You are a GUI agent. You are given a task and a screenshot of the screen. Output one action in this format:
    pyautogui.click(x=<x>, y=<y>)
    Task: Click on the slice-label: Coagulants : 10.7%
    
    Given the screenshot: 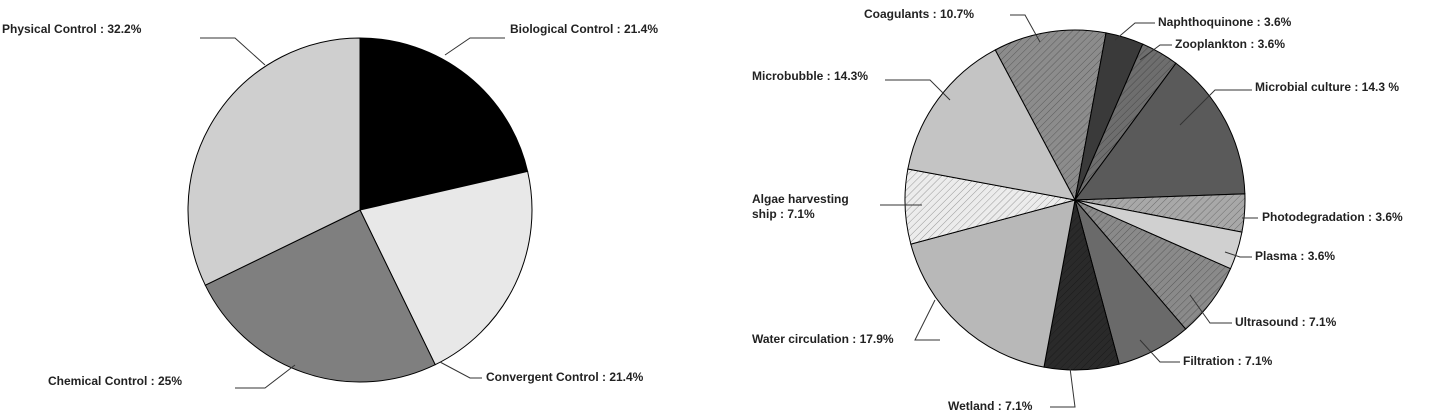 What is the action you would take?
    pyautogui.click(x=919, y=14)
    